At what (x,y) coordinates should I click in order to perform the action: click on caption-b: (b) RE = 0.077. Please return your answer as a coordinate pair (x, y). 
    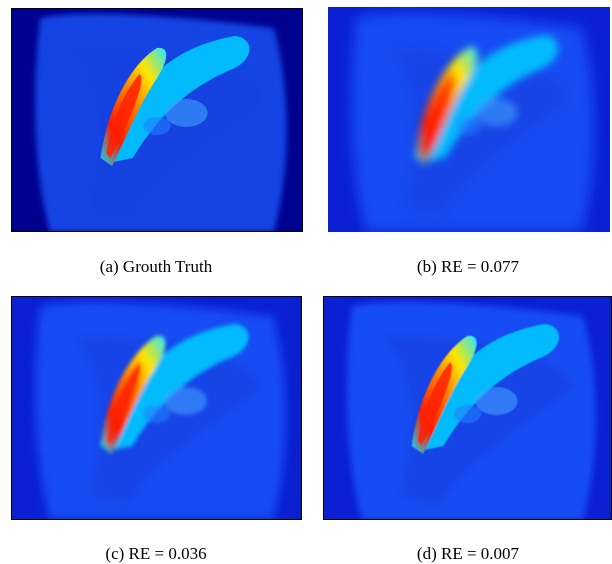
    Looking at the image, I should click on (468, 266).